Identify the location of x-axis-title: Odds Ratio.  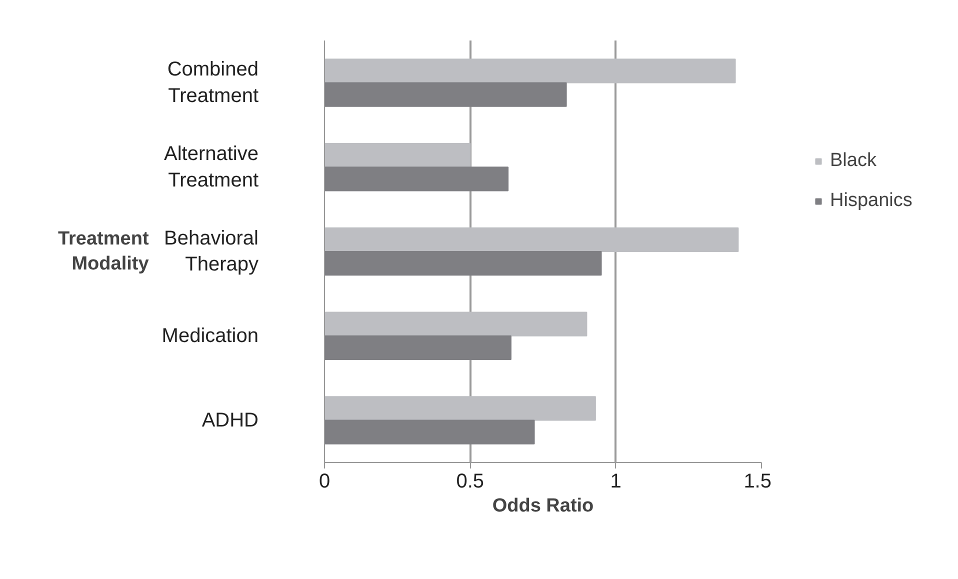
(543, 506).